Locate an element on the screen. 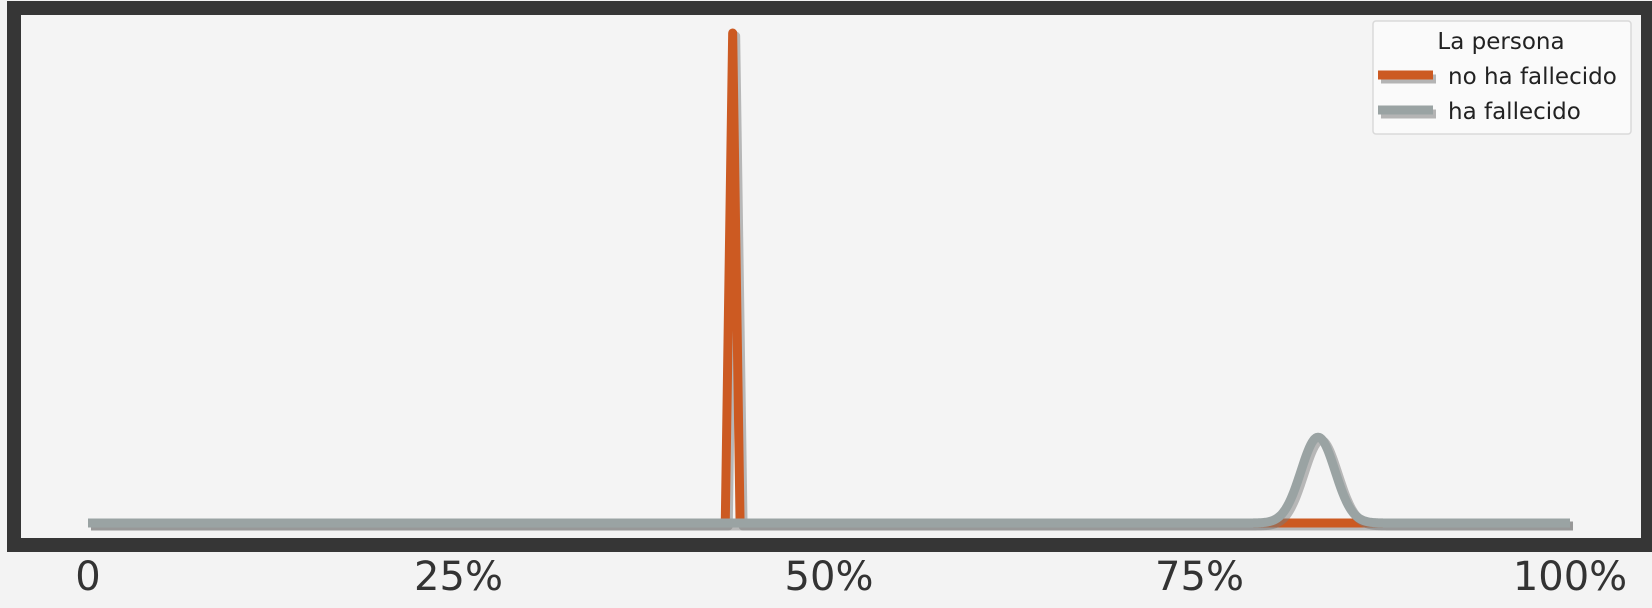 The height and width of the screenshot is (608, 1652). series-line-ha-fallecido is located at coordinates (829, 480).